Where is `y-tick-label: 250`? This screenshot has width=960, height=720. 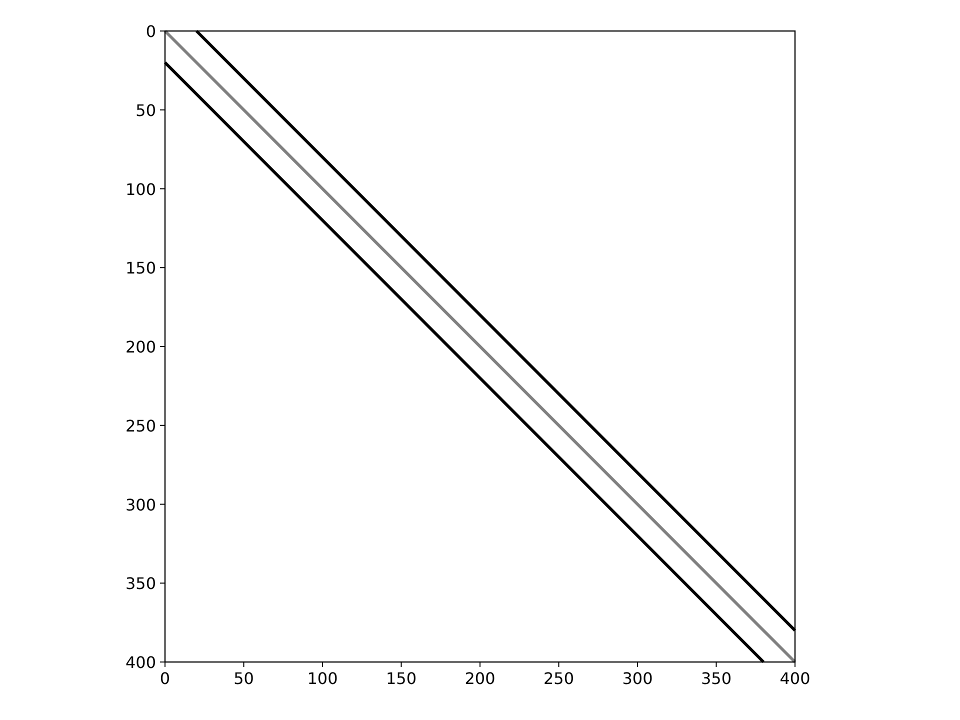
y-tick-label: 250 is located at coordinates (140, 426).